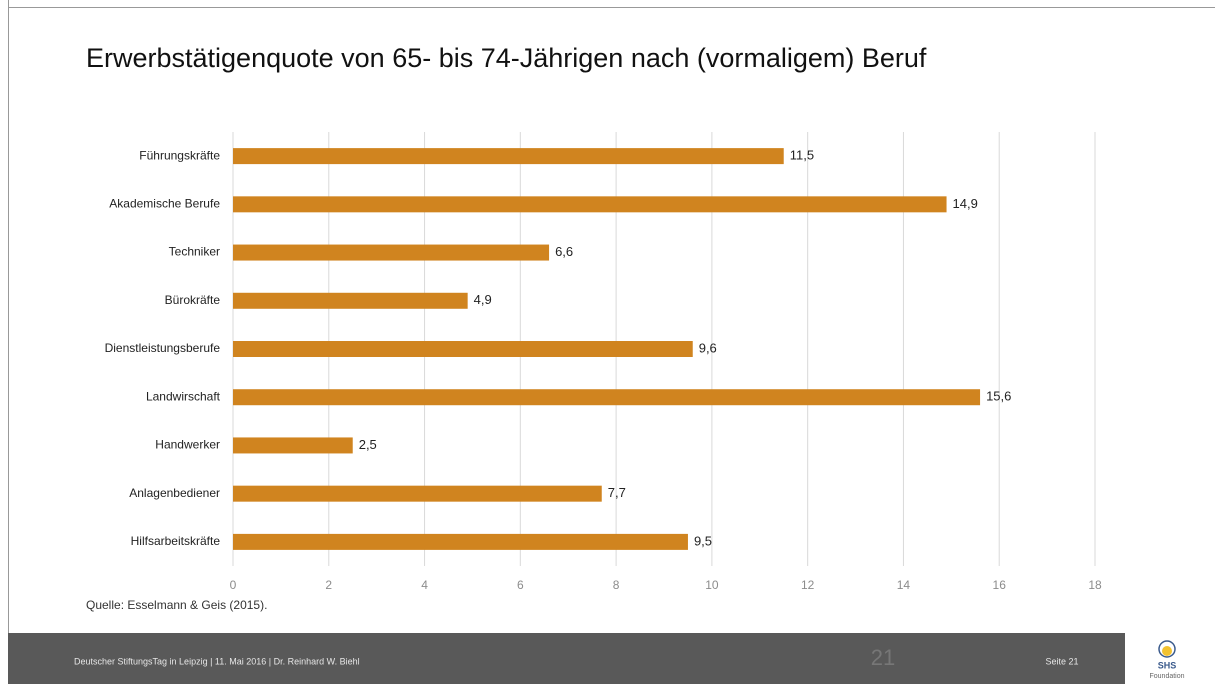 The image size is (1215, 684). I want to click on data-label: 9,6, so click(708, 347).